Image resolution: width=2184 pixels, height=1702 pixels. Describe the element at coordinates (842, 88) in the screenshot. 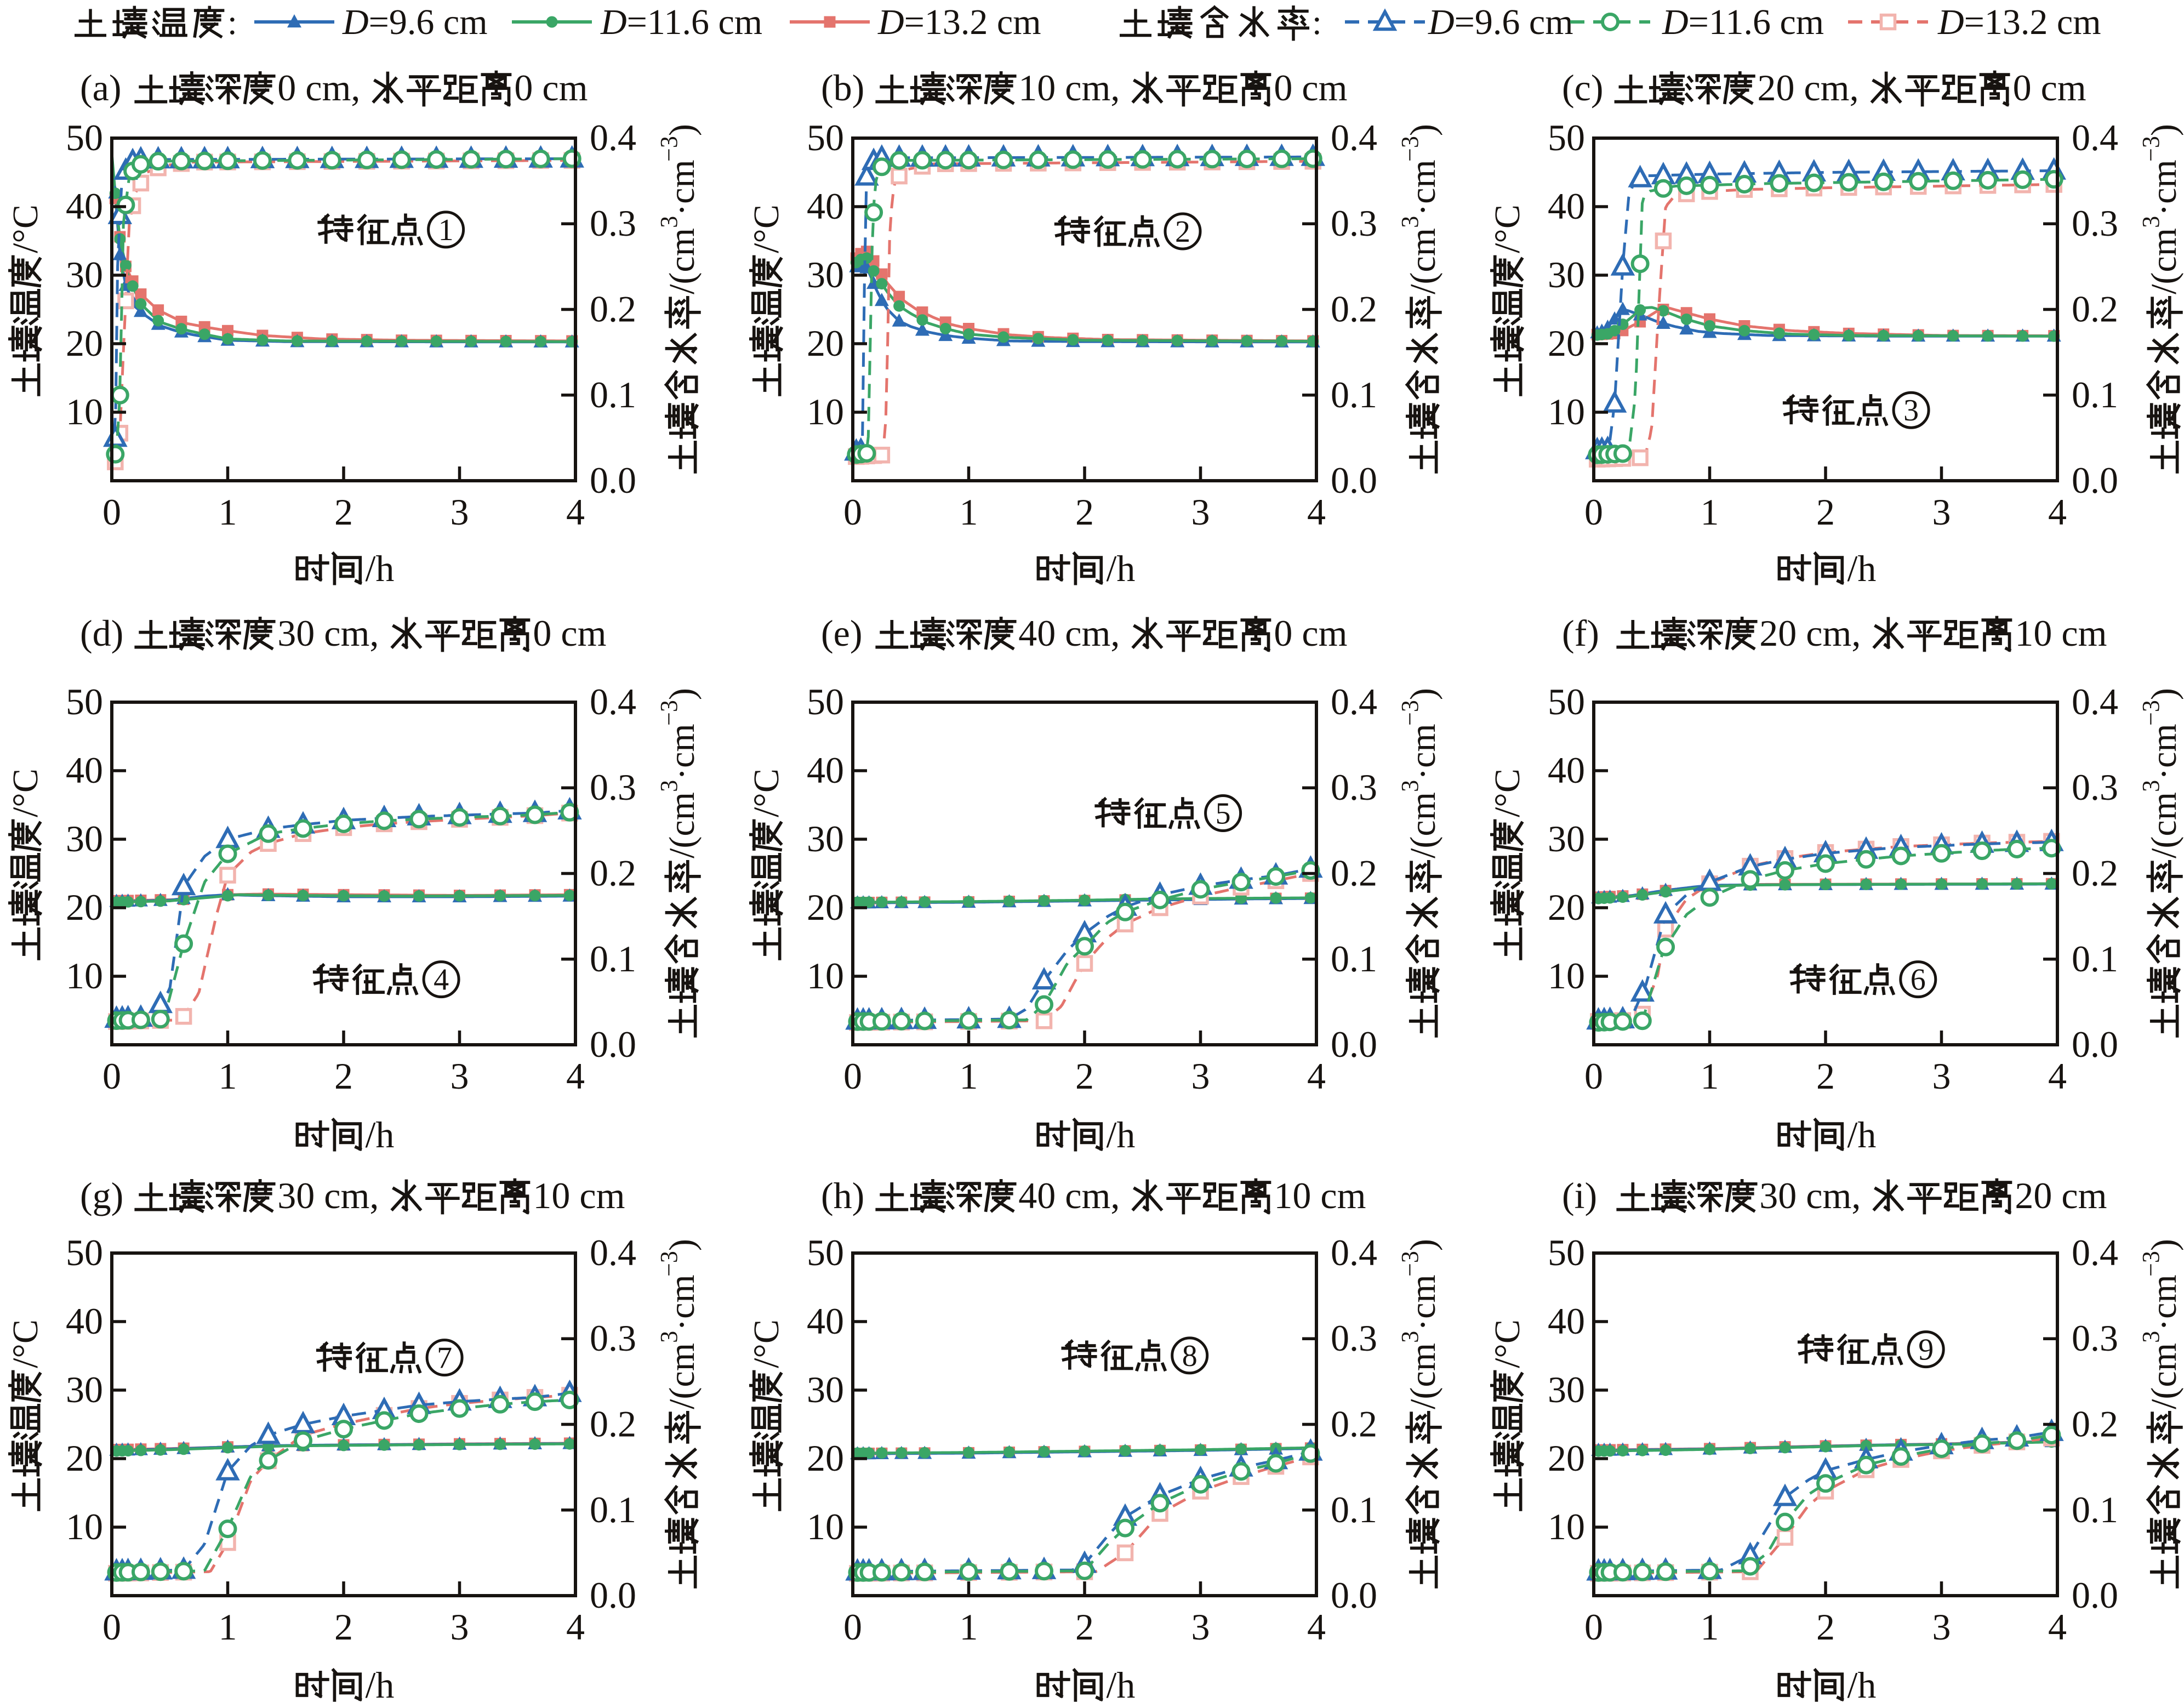

I see `svg-text: (b)` at that location.